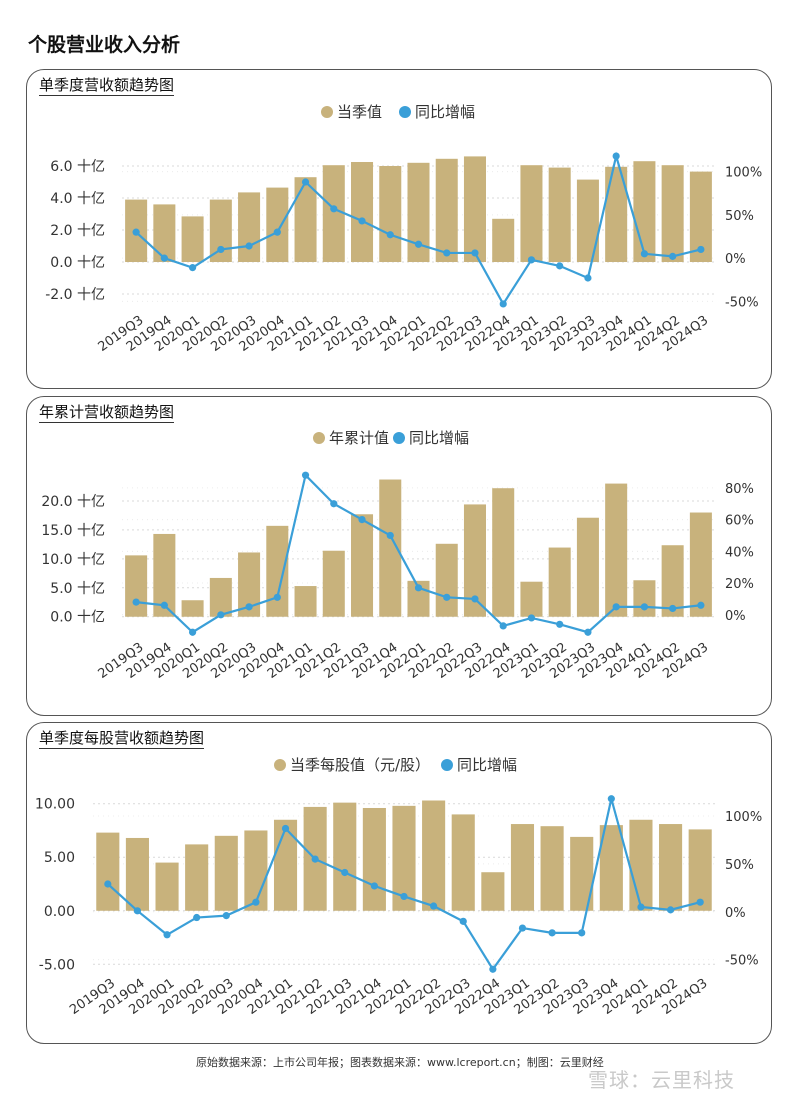 This screenshot has height=1101, width=800. I want to click on y-left-tick-label: -2.0 十亿, so click(75, 295).